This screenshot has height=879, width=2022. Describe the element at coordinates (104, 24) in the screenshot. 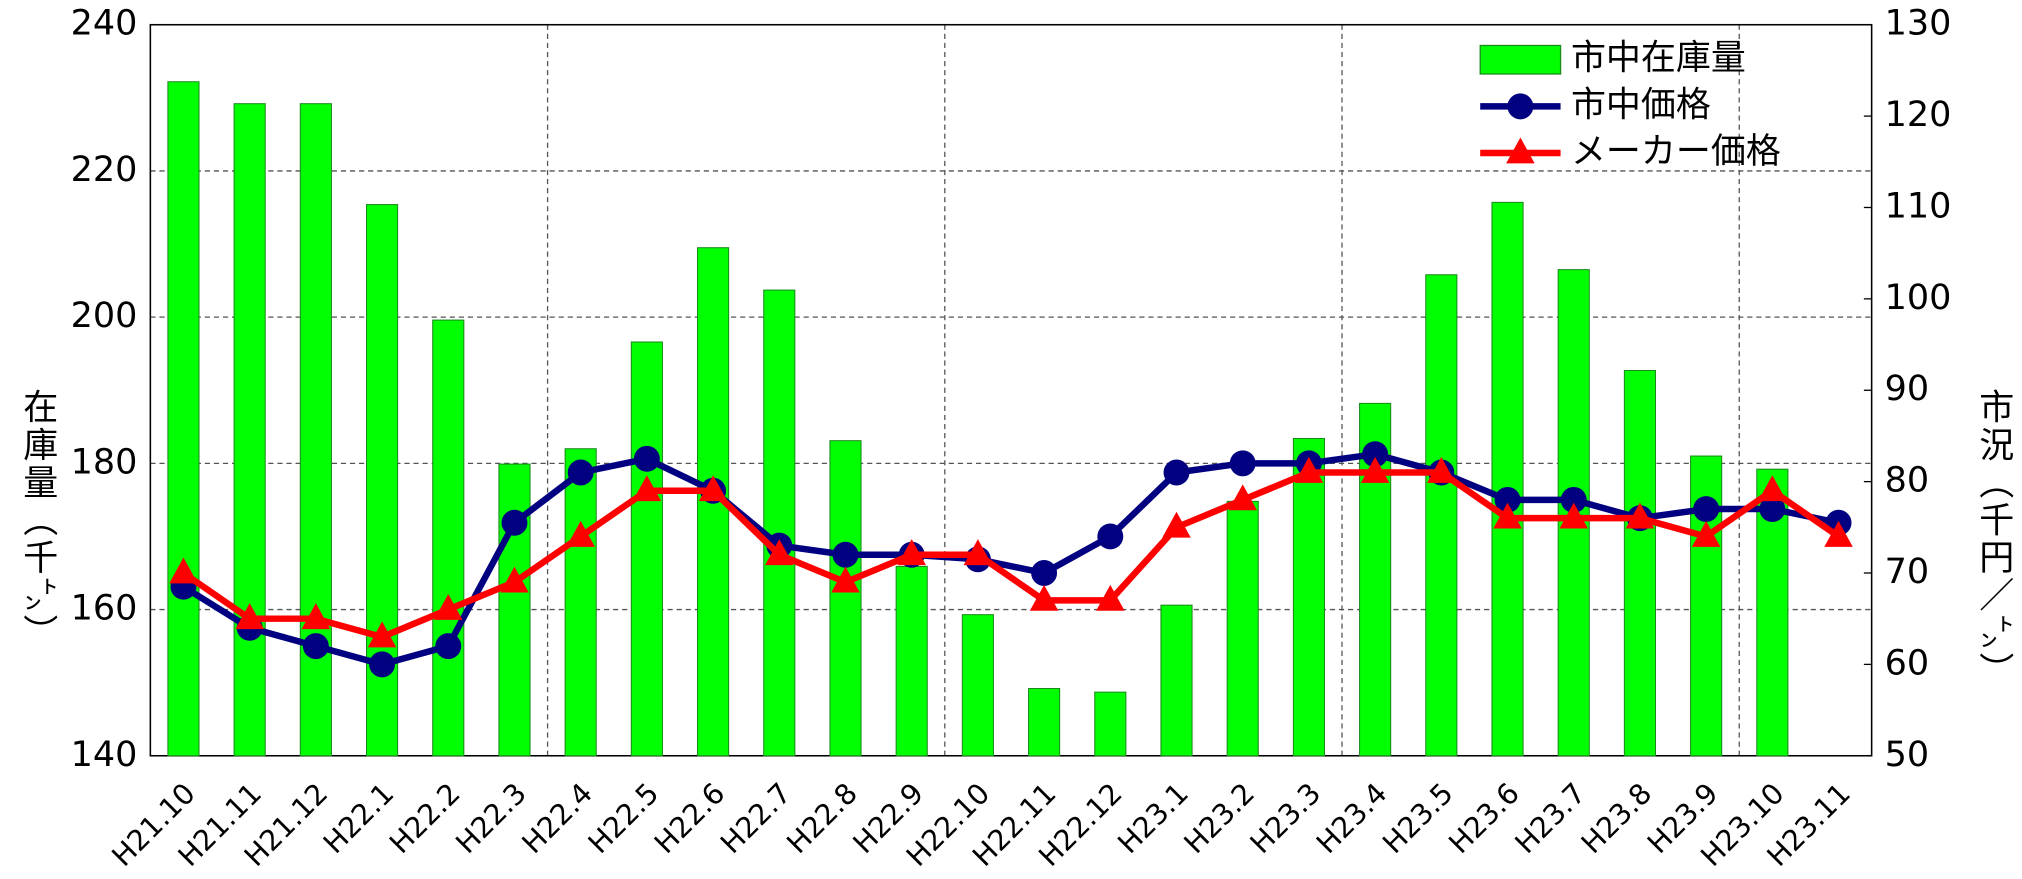

I see `y-tick-label: 240` at that location.